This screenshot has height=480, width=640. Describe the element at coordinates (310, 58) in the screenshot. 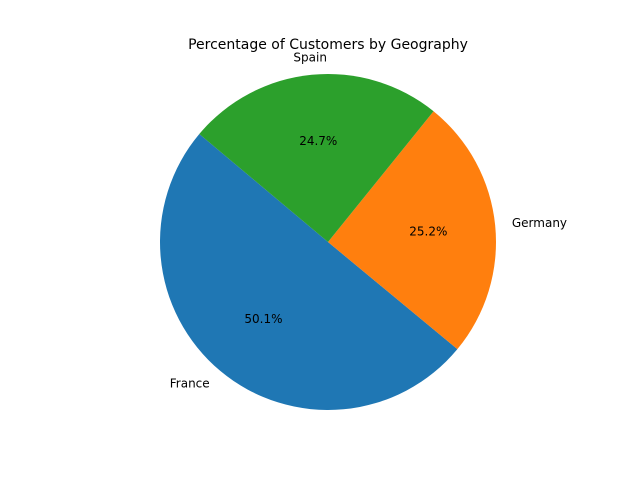

I see `pie-category-label-spain: Spain` at that location.